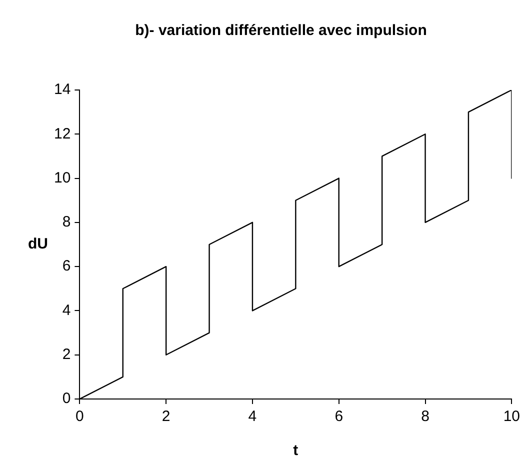 Image resolution: width=524 pixels, height=468 pixels. Describe the element at coordinates (66, 266) in the screenshot. I see `y-tick-label: 6` at that location.